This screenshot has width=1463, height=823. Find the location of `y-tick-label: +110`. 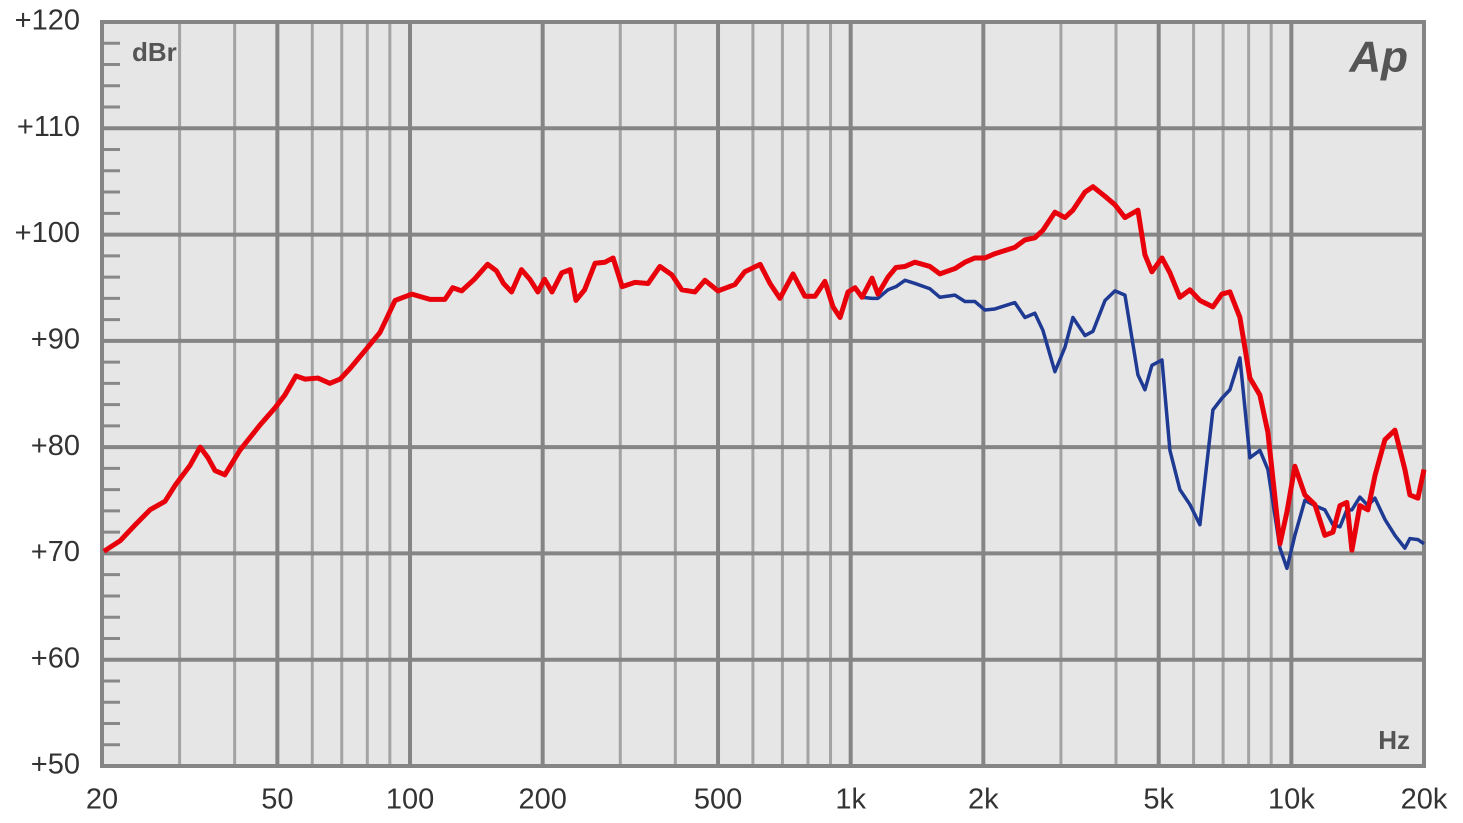

y-tick-label: +110 is located at coordinates (48, 127).